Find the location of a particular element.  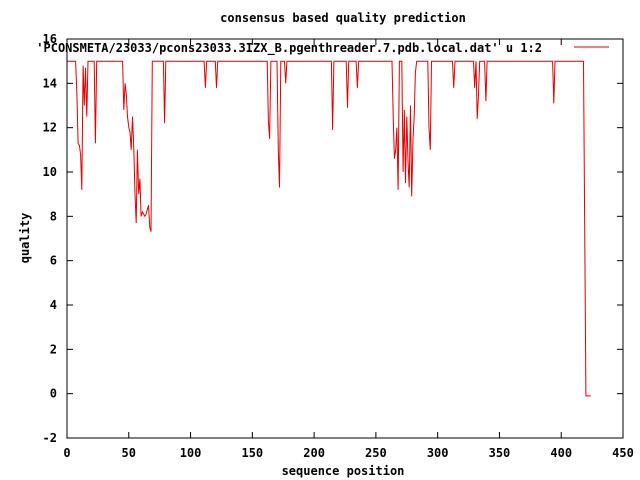

x-tick-label: 150 is located at coordinates (252, 453).